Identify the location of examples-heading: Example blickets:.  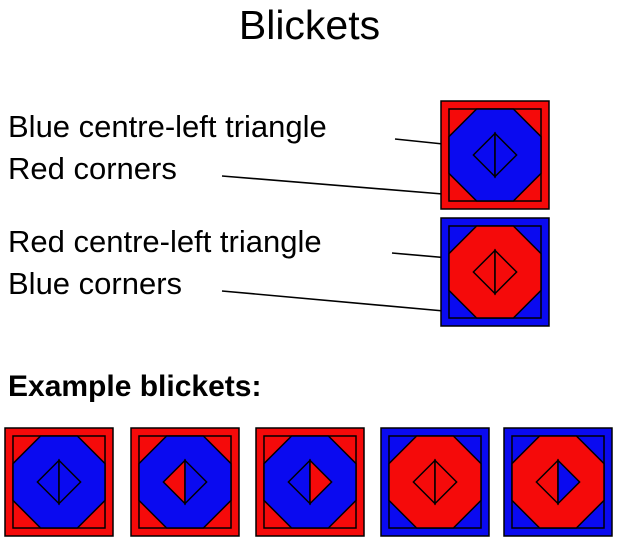
(135, 386).